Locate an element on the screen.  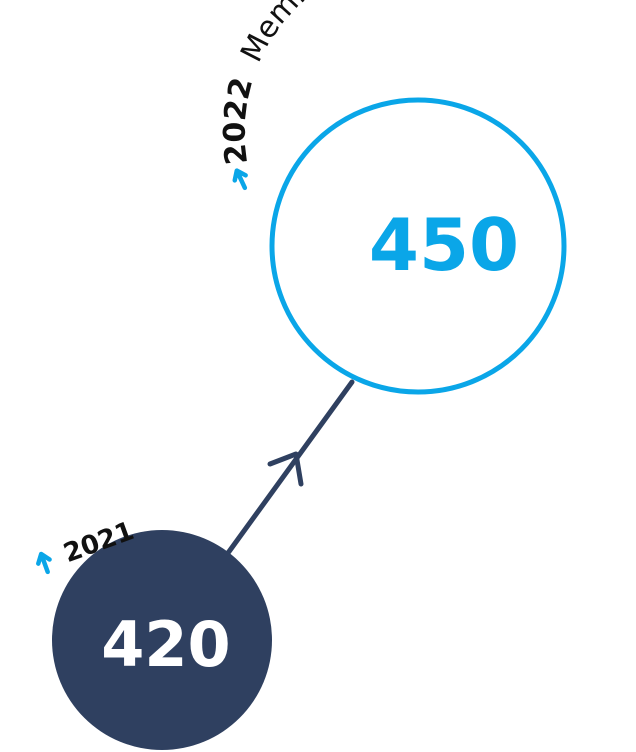
connector-chevron-icon is located at coordinates (285, 469).